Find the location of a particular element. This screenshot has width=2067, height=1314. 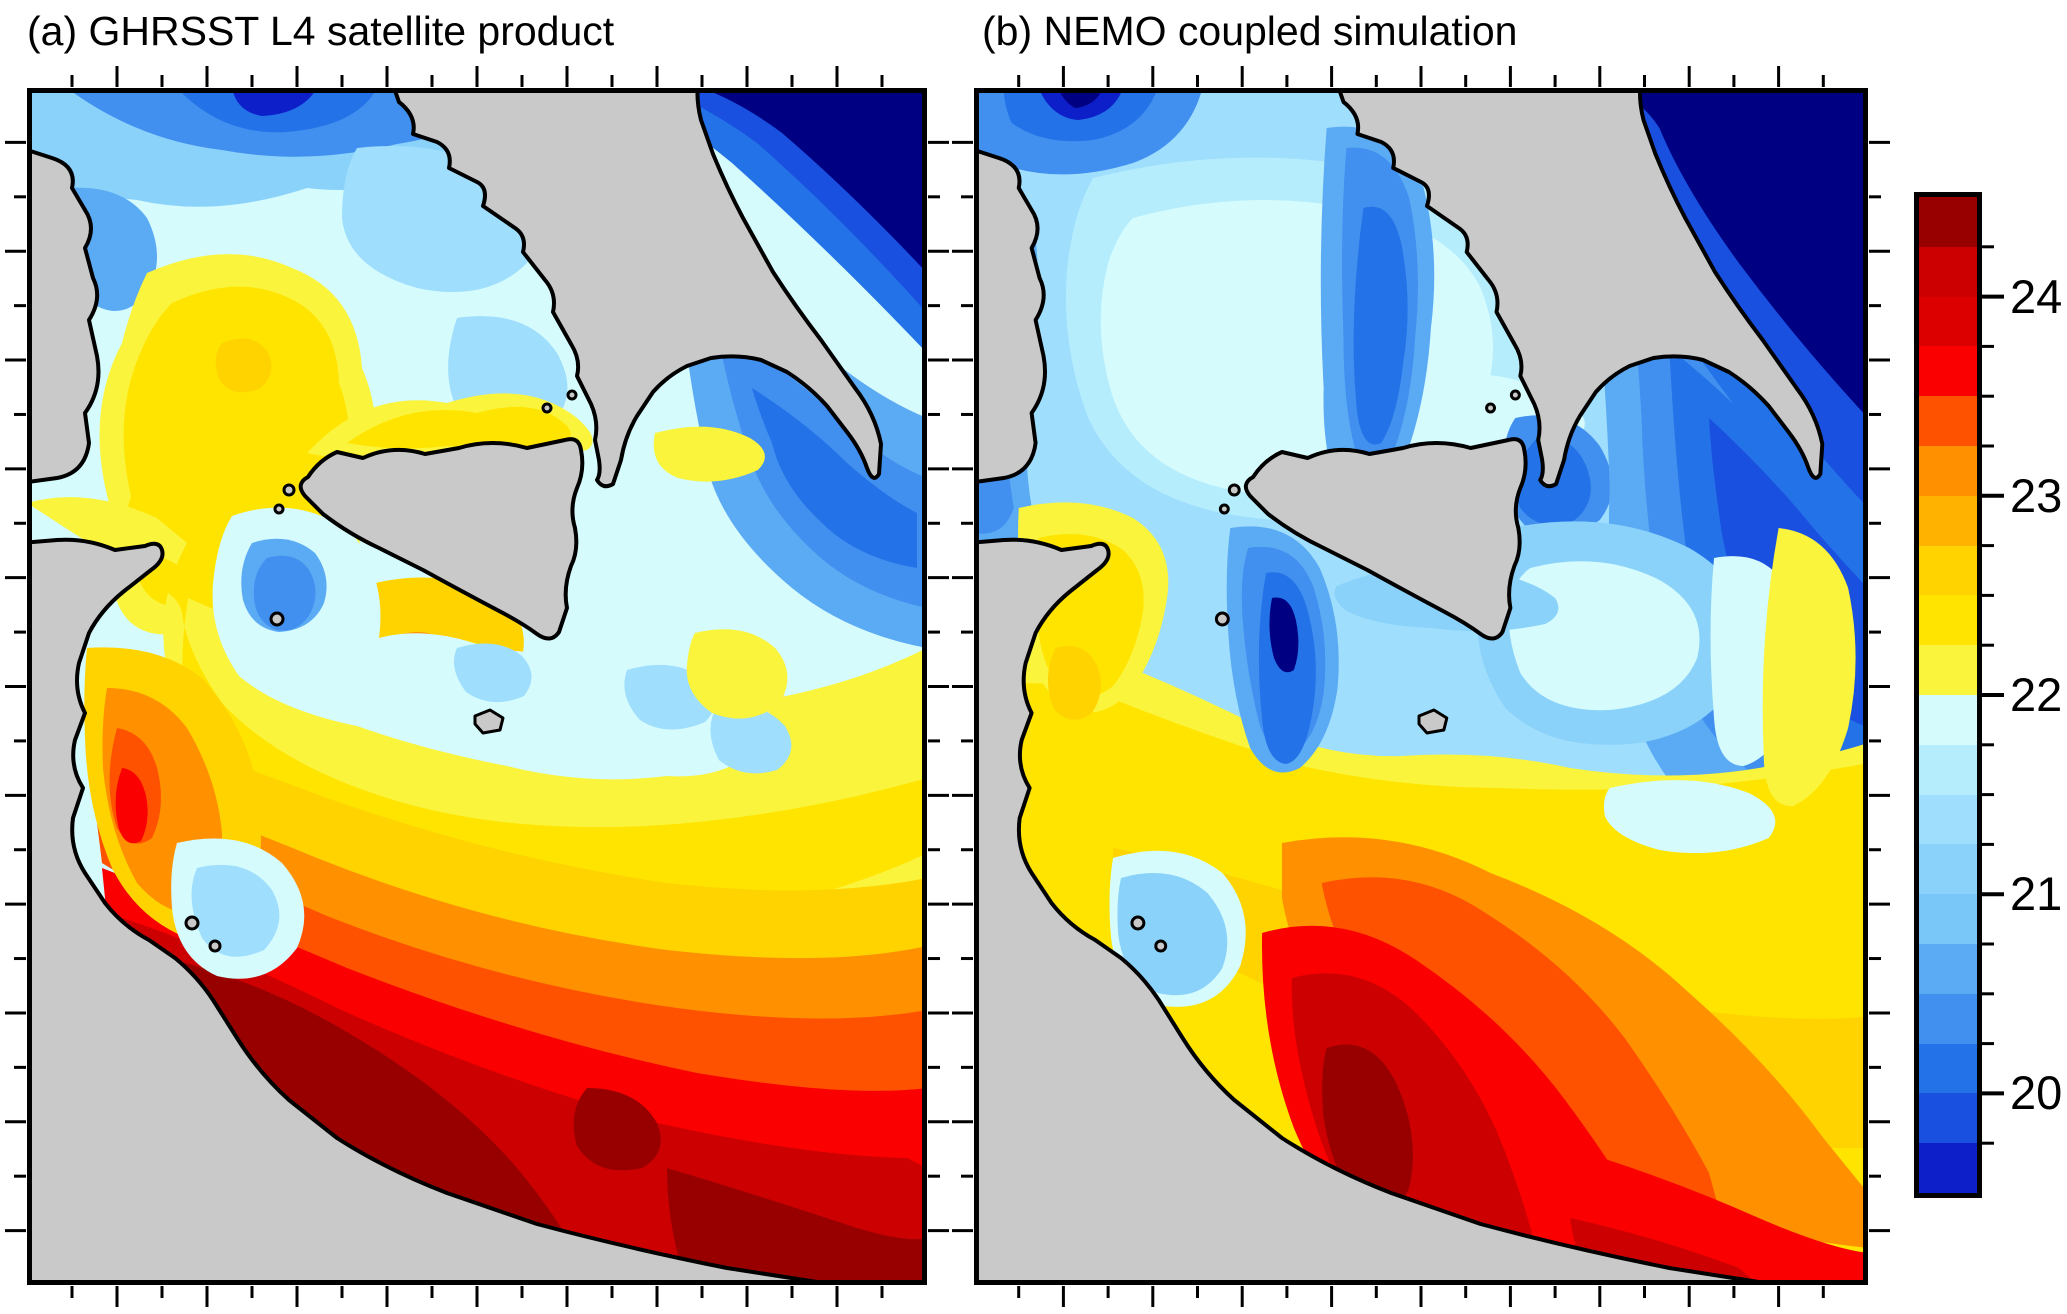

colorbar-segment-b195 is located at coordinates (1948, 1168).